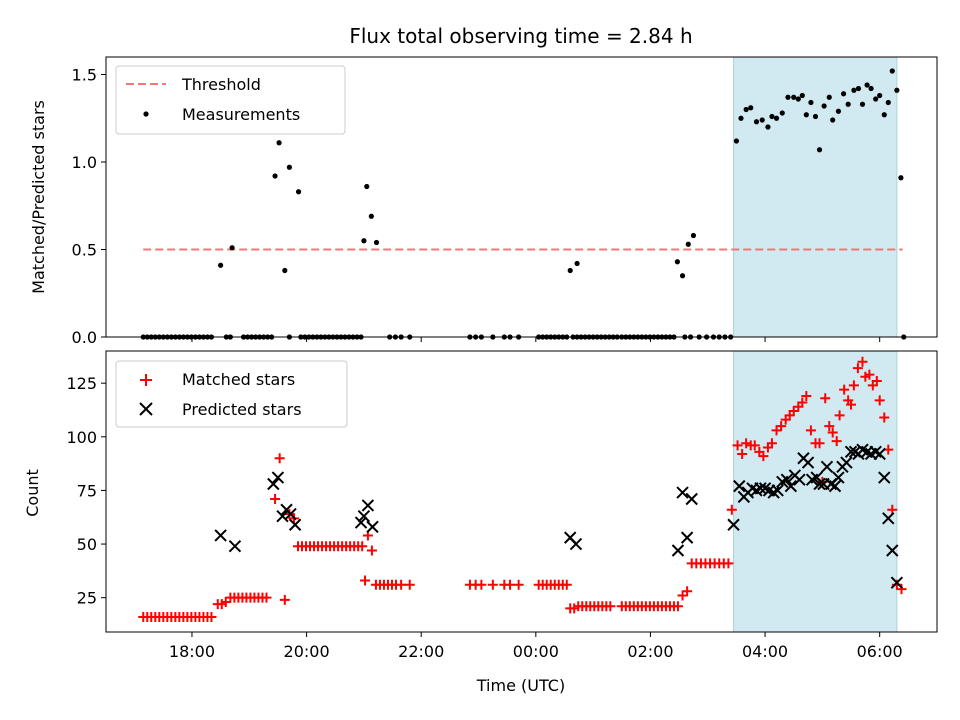 The width and height of the screenshot is (960, 720). Describe the element at coordinates (146, 409) in the screenshot. I see `legend-predicted-swatch` at that location.